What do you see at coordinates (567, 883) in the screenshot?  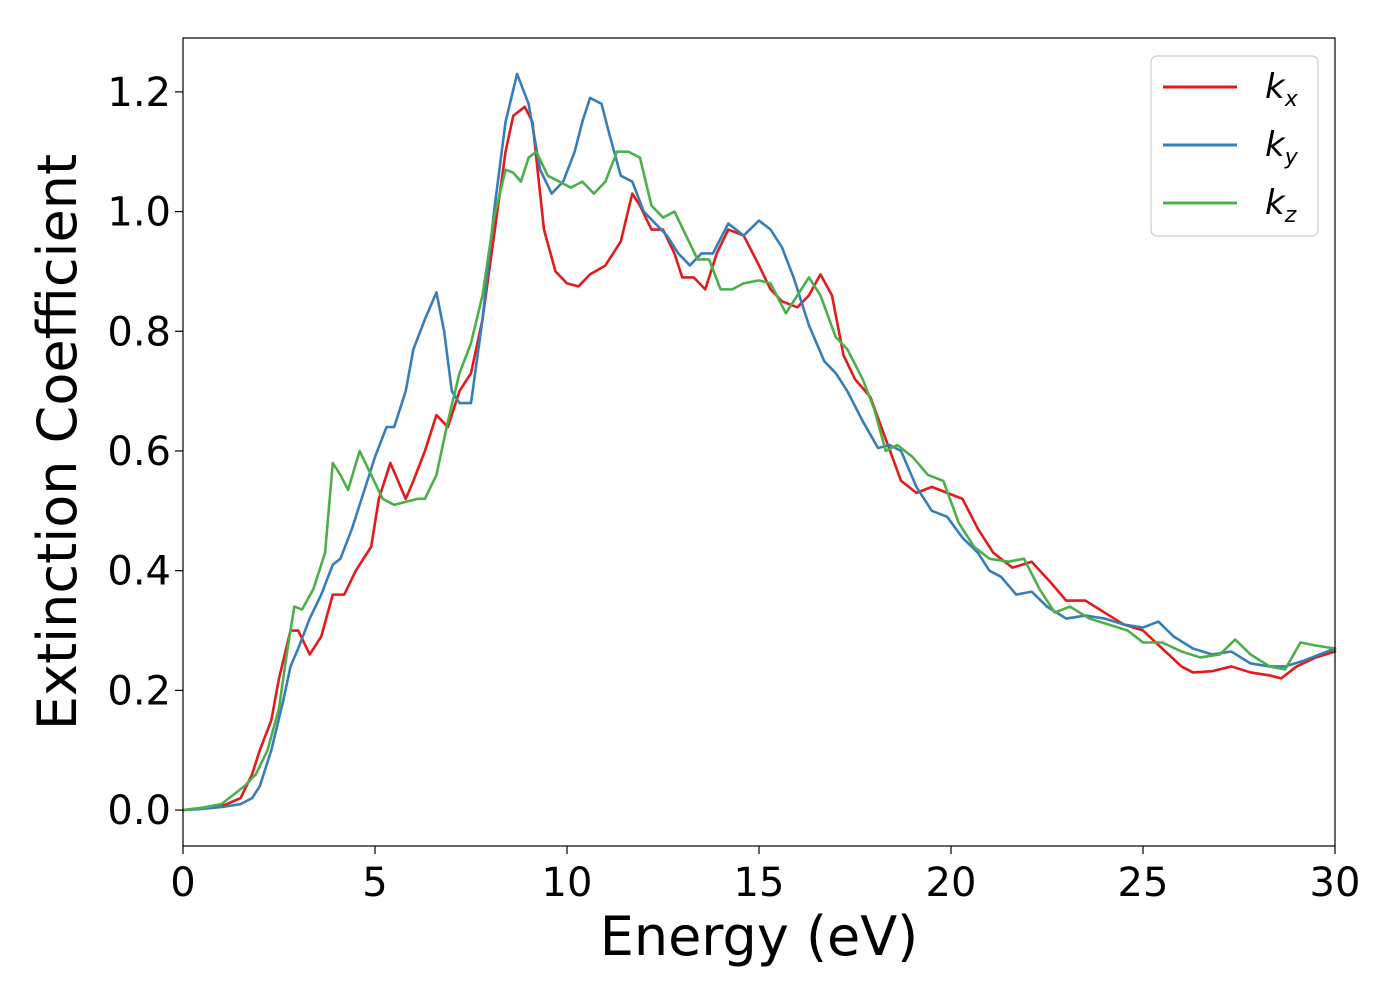 I see `x-tick-label: 10` at bounding box center [567, 883].